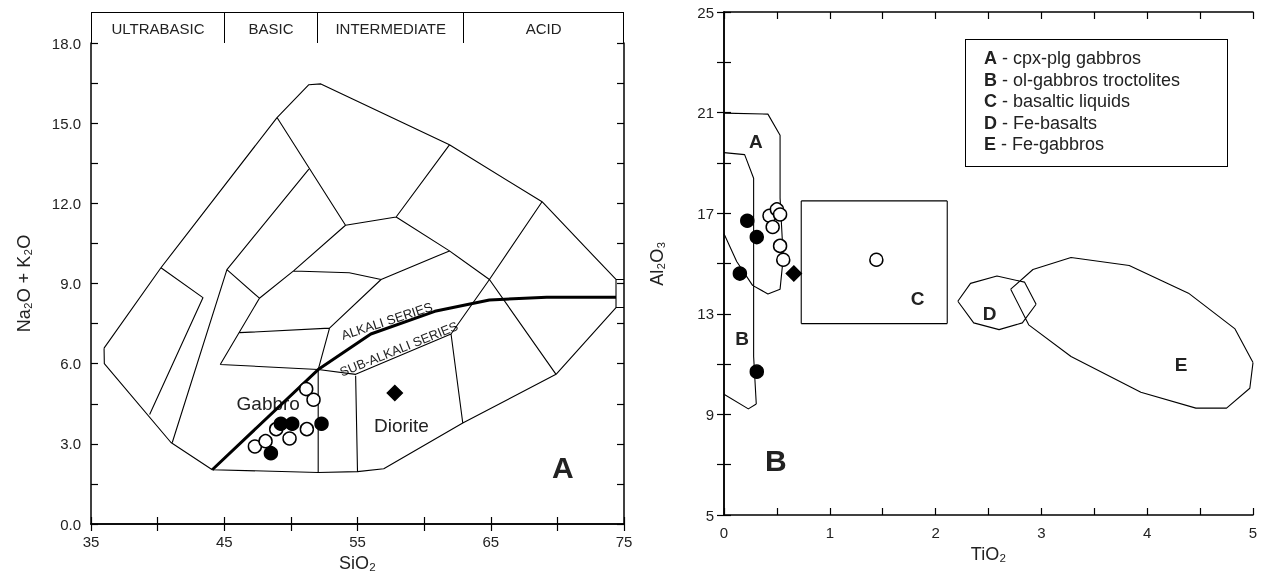 Image resolution: width=1261 pixels, height=578 pixels. Describe the element at coordinates (357, 541) in the screenshot. I see `x-tick-label: 55` at that location.